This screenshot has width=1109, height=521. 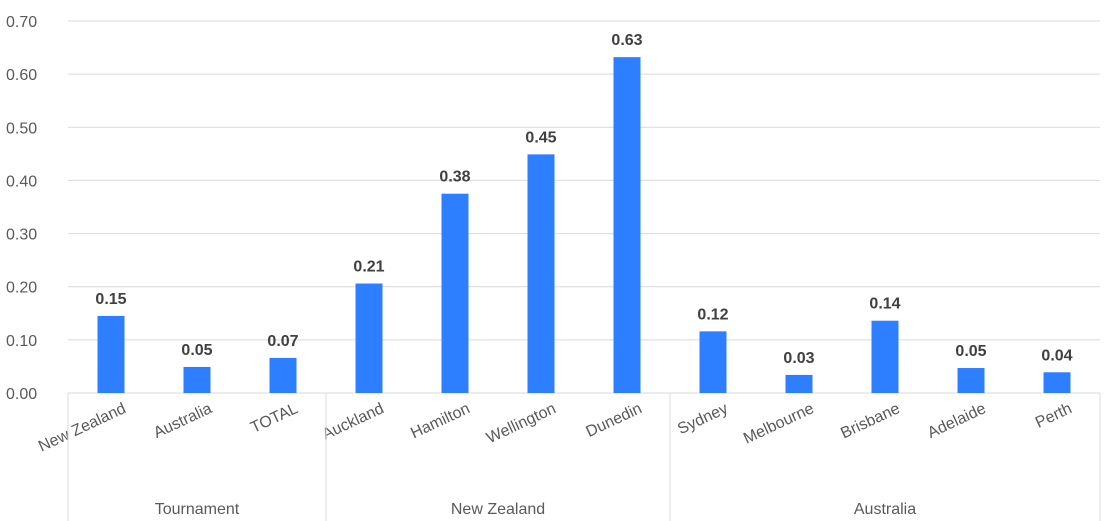 What do you see at coordinates (21, 181) in the screenshot?
I see `y-tick-label: 0.40` at bounding box center [21, 181].